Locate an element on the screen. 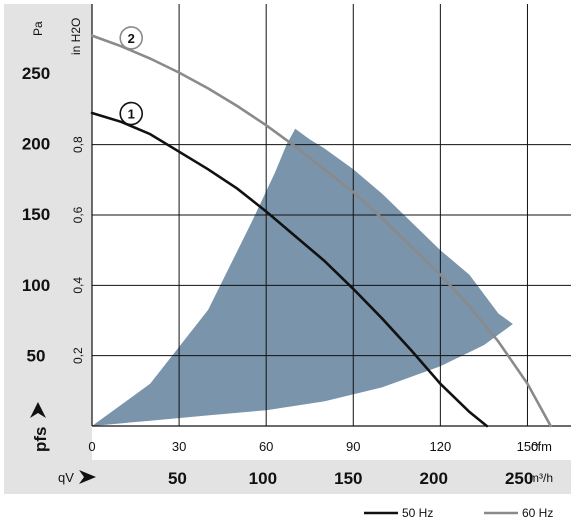 The height and width of the screenshot is (527, 580). x-tick-label-cfm: 30 is located at coordinates (179, 446).